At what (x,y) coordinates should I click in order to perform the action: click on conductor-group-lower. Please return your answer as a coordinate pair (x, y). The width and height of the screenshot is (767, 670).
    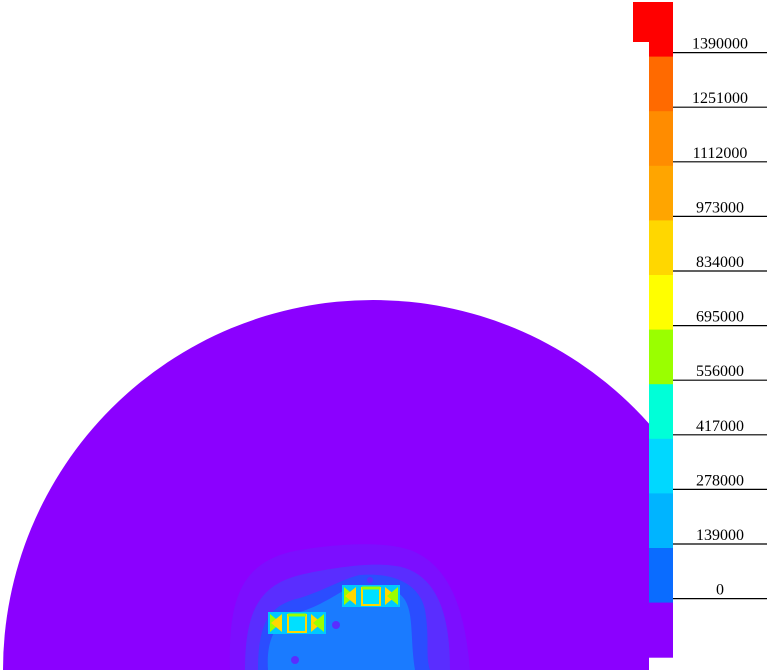
    Looking at the image, I should click on (297, 623).